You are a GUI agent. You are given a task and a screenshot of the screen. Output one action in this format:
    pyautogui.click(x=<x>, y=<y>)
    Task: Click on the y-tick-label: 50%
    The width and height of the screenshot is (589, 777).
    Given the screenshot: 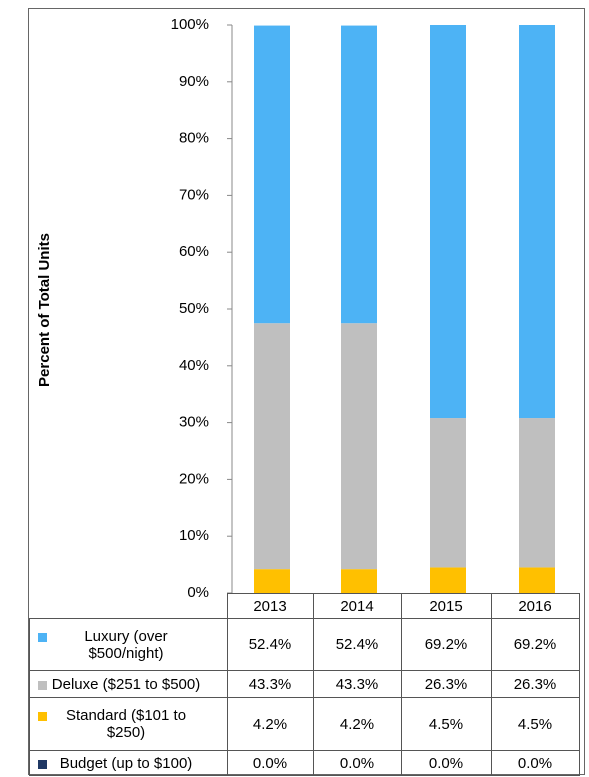 What is the action you would take?
    pyautogui.click(x=194, y=308)
    